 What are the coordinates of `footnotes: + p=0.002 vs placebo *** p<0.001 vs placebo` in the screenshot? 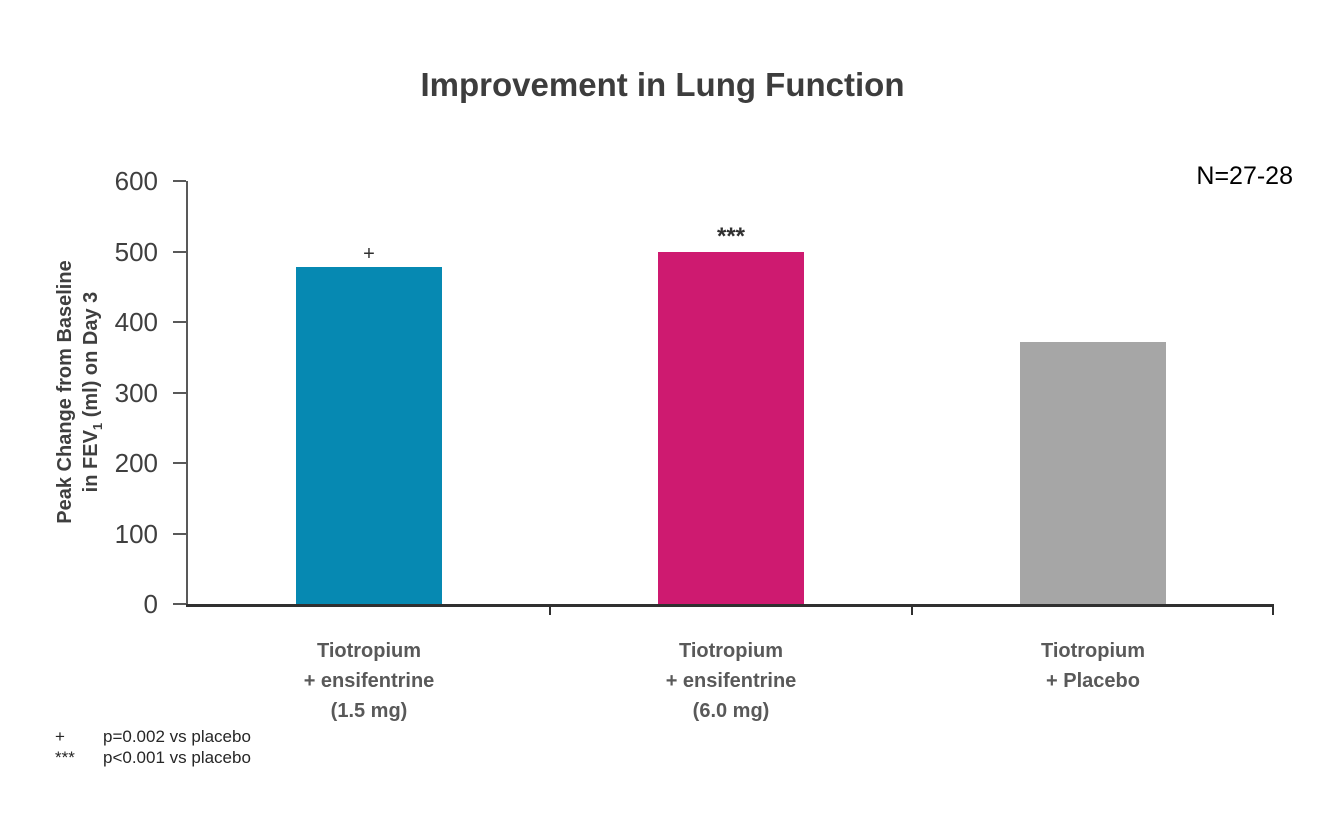 It's located at (153, 747).